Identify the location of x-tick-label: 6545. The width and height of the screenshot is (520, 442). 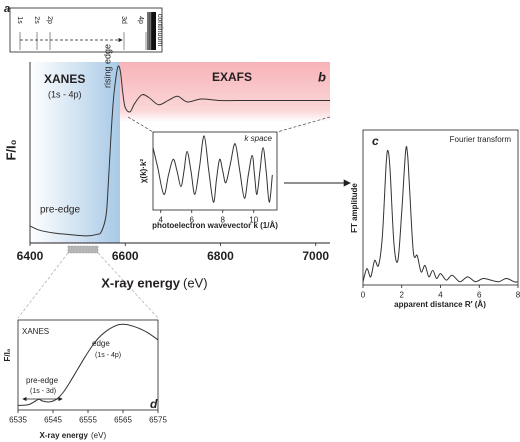
(53, 419).